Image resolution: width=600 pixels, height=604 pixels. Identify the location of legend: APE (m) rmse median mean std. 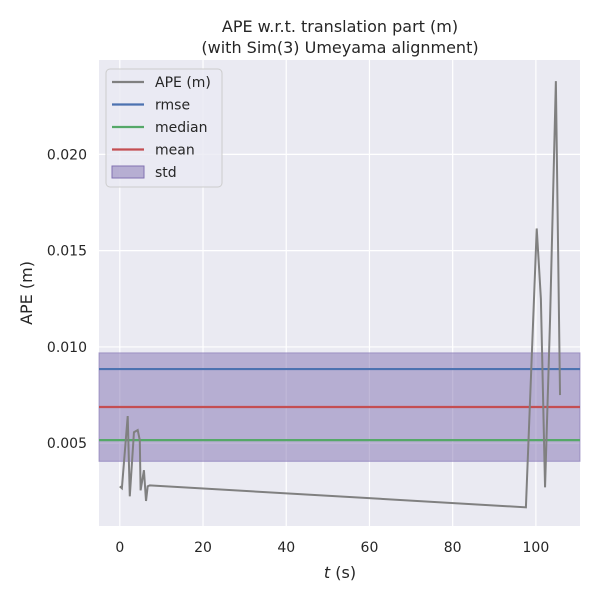
(164, 128).